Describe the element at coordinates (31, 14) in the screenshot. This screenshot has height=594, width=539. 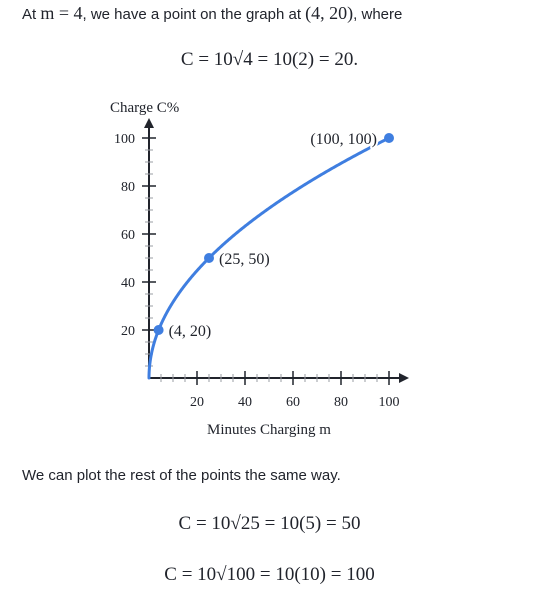
I see `intro-prefix: At` at that location.